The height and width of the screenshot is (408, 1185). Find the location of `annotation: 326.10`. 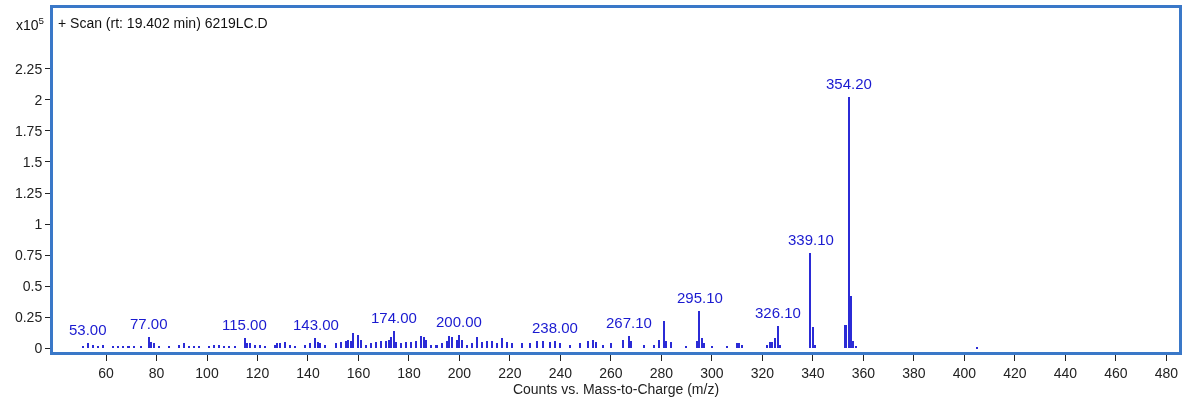

annotation: 326.10 is located at coordinates (778, 312).